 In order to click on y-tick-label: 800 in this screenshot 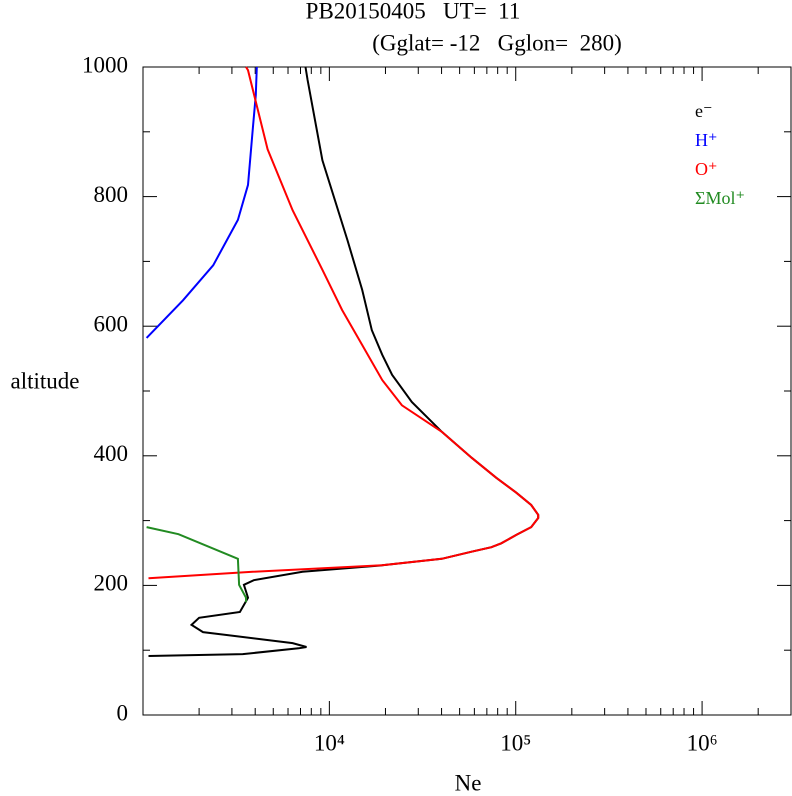, I will do `click(111, 194)`.